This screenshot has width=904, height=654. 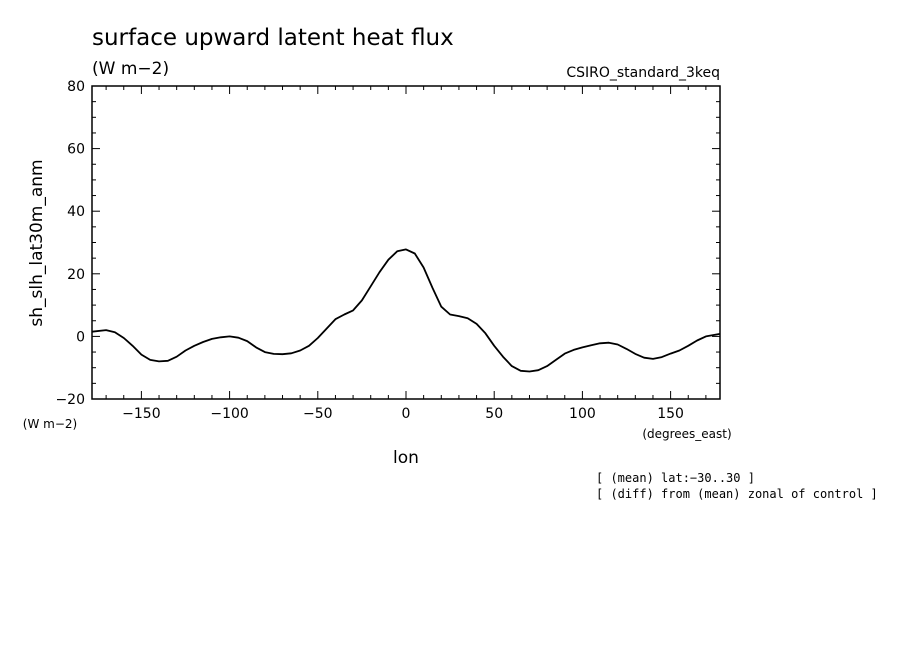 I want to click on x-axis-label: lon, so click(x=406, y=458).